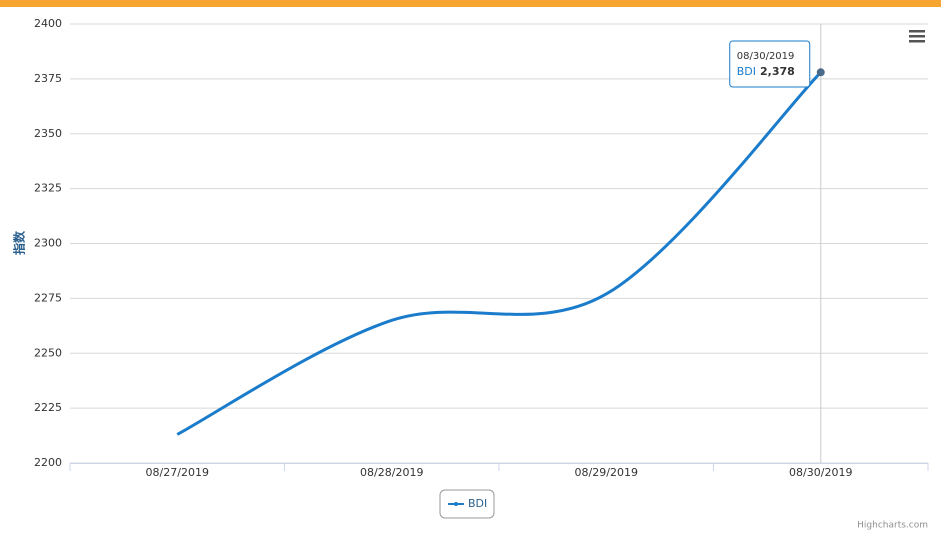 Image resolution: width=941 pixels, height=536 pixels. I want to click on tooltip-box, so click(770, 64).